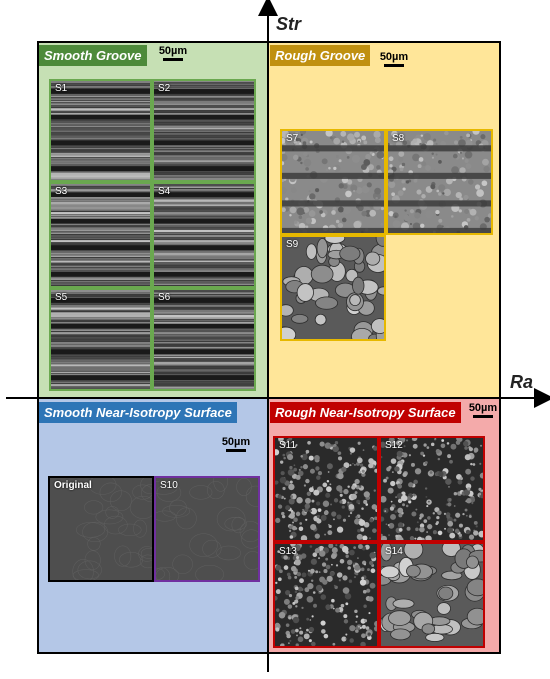  What do you see at coordinates (288, 551) in the screenshot?
I see `sample-label: S13` at bounding box center [288, 551].